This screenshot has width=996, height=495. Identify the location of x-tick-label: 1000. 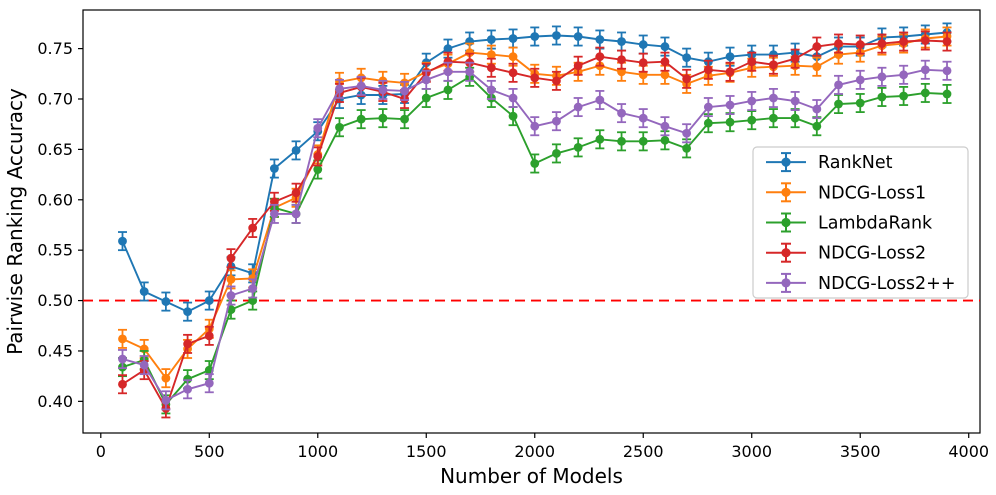
(317, 451).